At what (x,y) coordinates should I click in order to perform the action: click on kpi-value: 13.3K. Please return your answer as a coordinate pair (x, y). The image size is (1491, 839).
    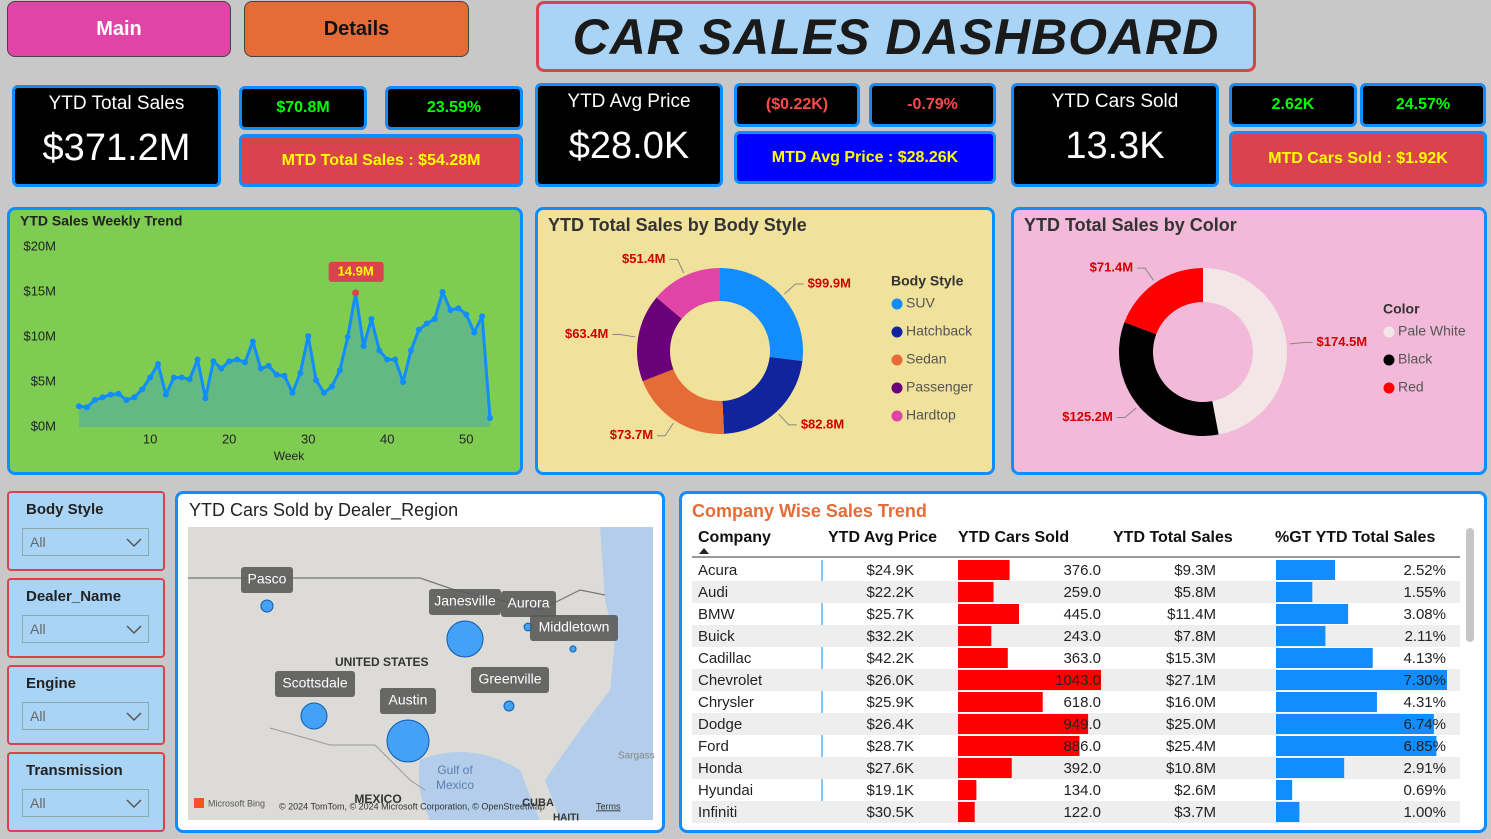
    Looking at the image, I should click on (1115, 146).